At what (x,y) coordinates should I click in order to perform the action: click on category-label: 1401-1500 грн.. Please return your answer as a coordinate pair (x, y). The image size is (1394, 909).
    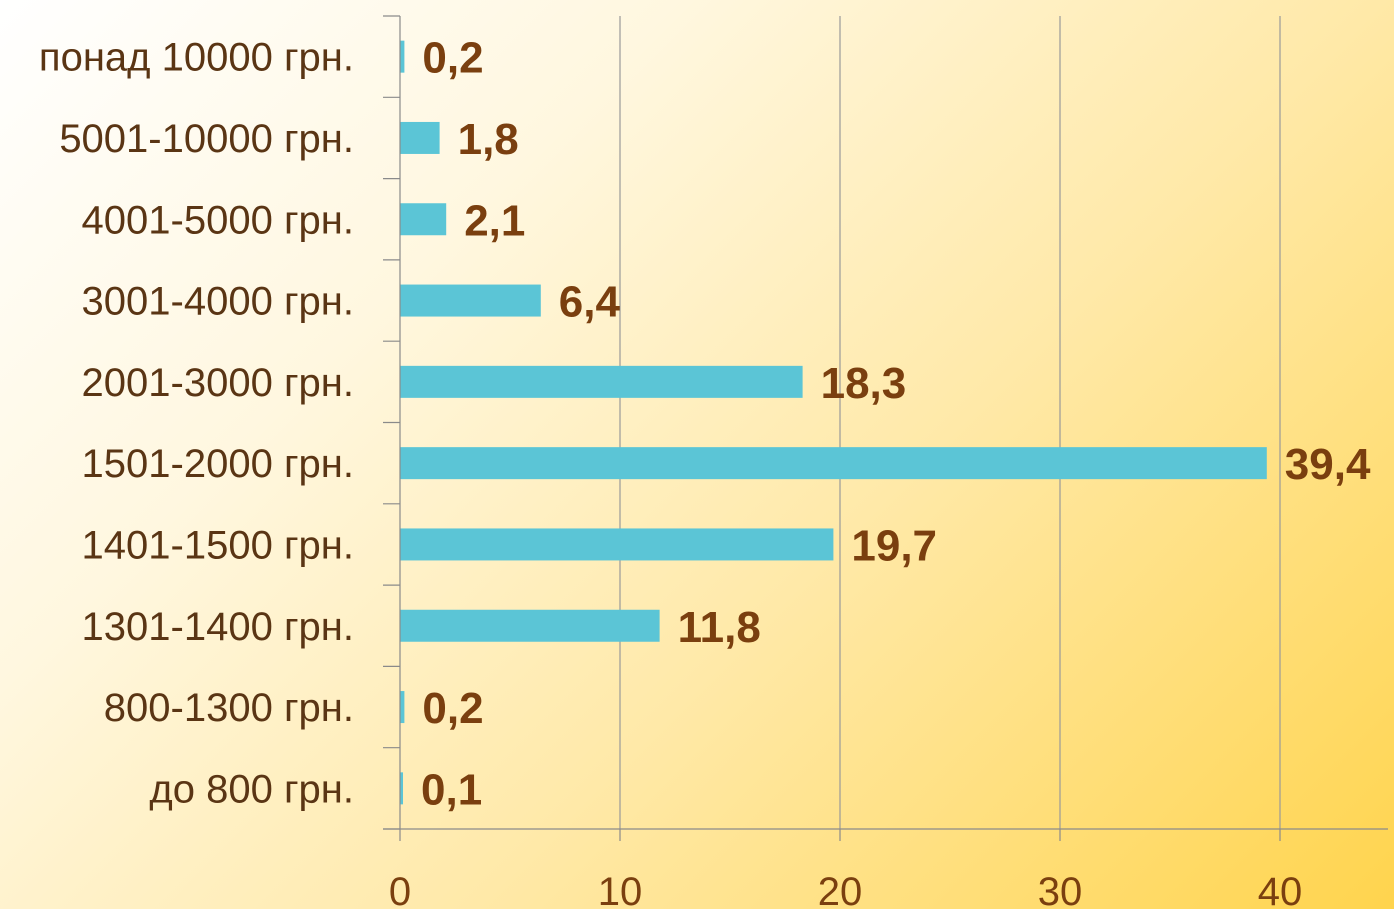
    Looking at the image, I should click on (218, 545).